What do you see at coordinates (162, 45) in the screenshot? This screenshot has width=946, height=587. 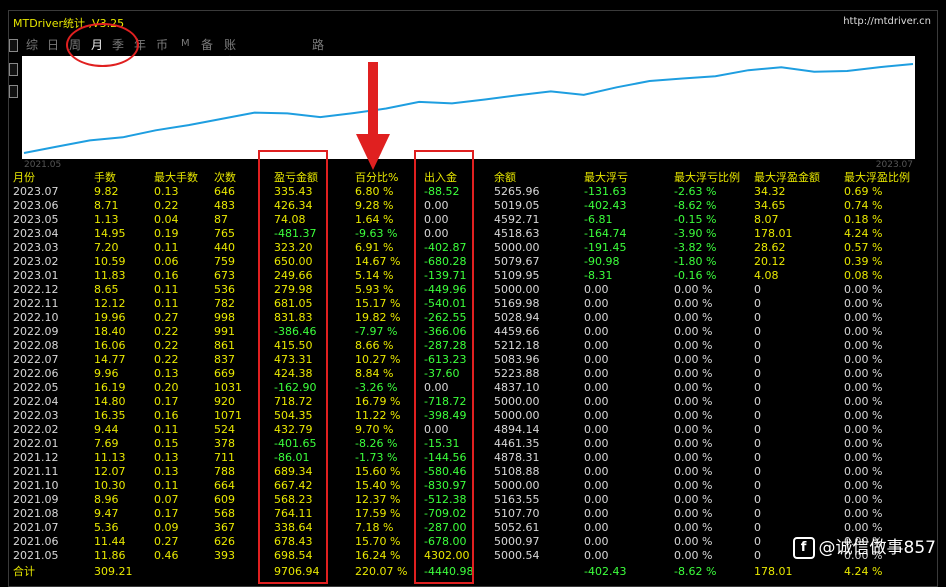 I see `tab-6: 币` at bounding box center [162, 45].